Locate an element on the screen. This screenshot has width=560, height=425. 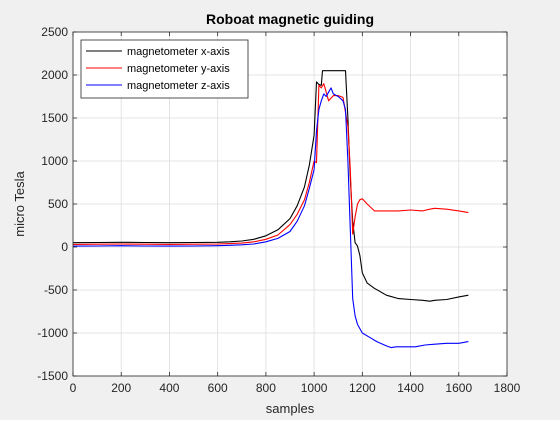
legend-box is located at coordinates (164, 69).